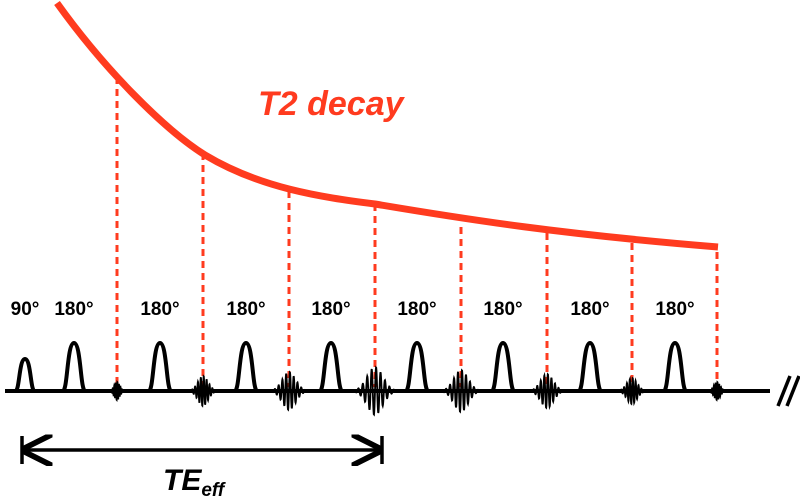 The height and width of the screenshot is (497, 800). Describe the element at coordinates (182, 480) in the screenshot. I see `te-eff-label-main: TE` at that location.